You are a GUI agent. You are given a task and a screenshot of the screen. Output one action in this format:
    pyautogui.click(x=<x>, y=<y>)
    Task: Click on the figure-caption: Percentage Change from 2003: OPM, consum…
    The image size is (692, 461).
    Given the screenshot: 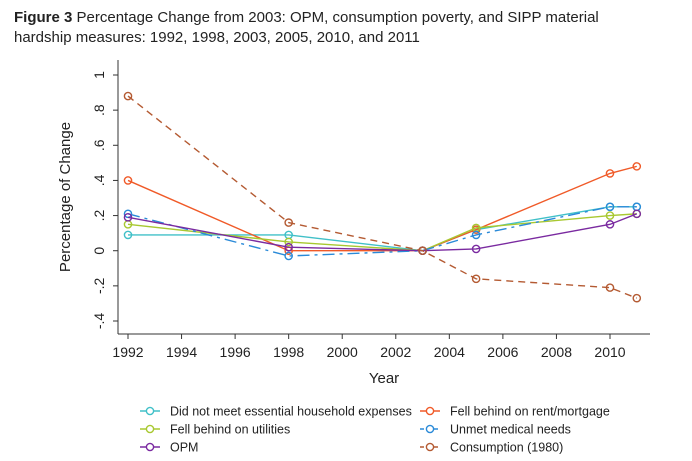 What is the action you would take?
    pyautogui.click(x=306, y=27)
    